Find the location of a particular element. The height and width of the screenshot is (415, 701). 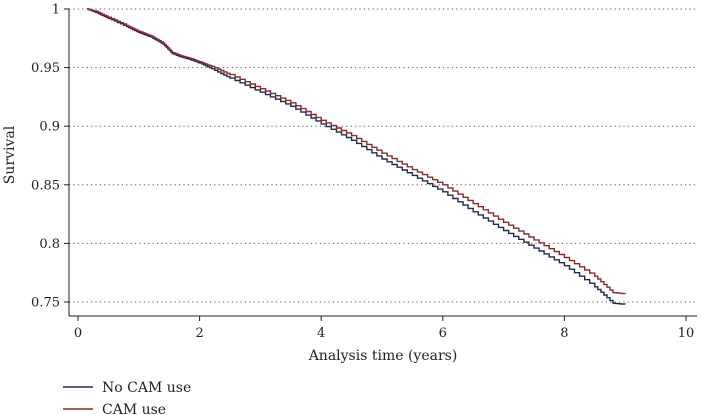

x-tick-label: 8 is located at coordinates (564, 333).